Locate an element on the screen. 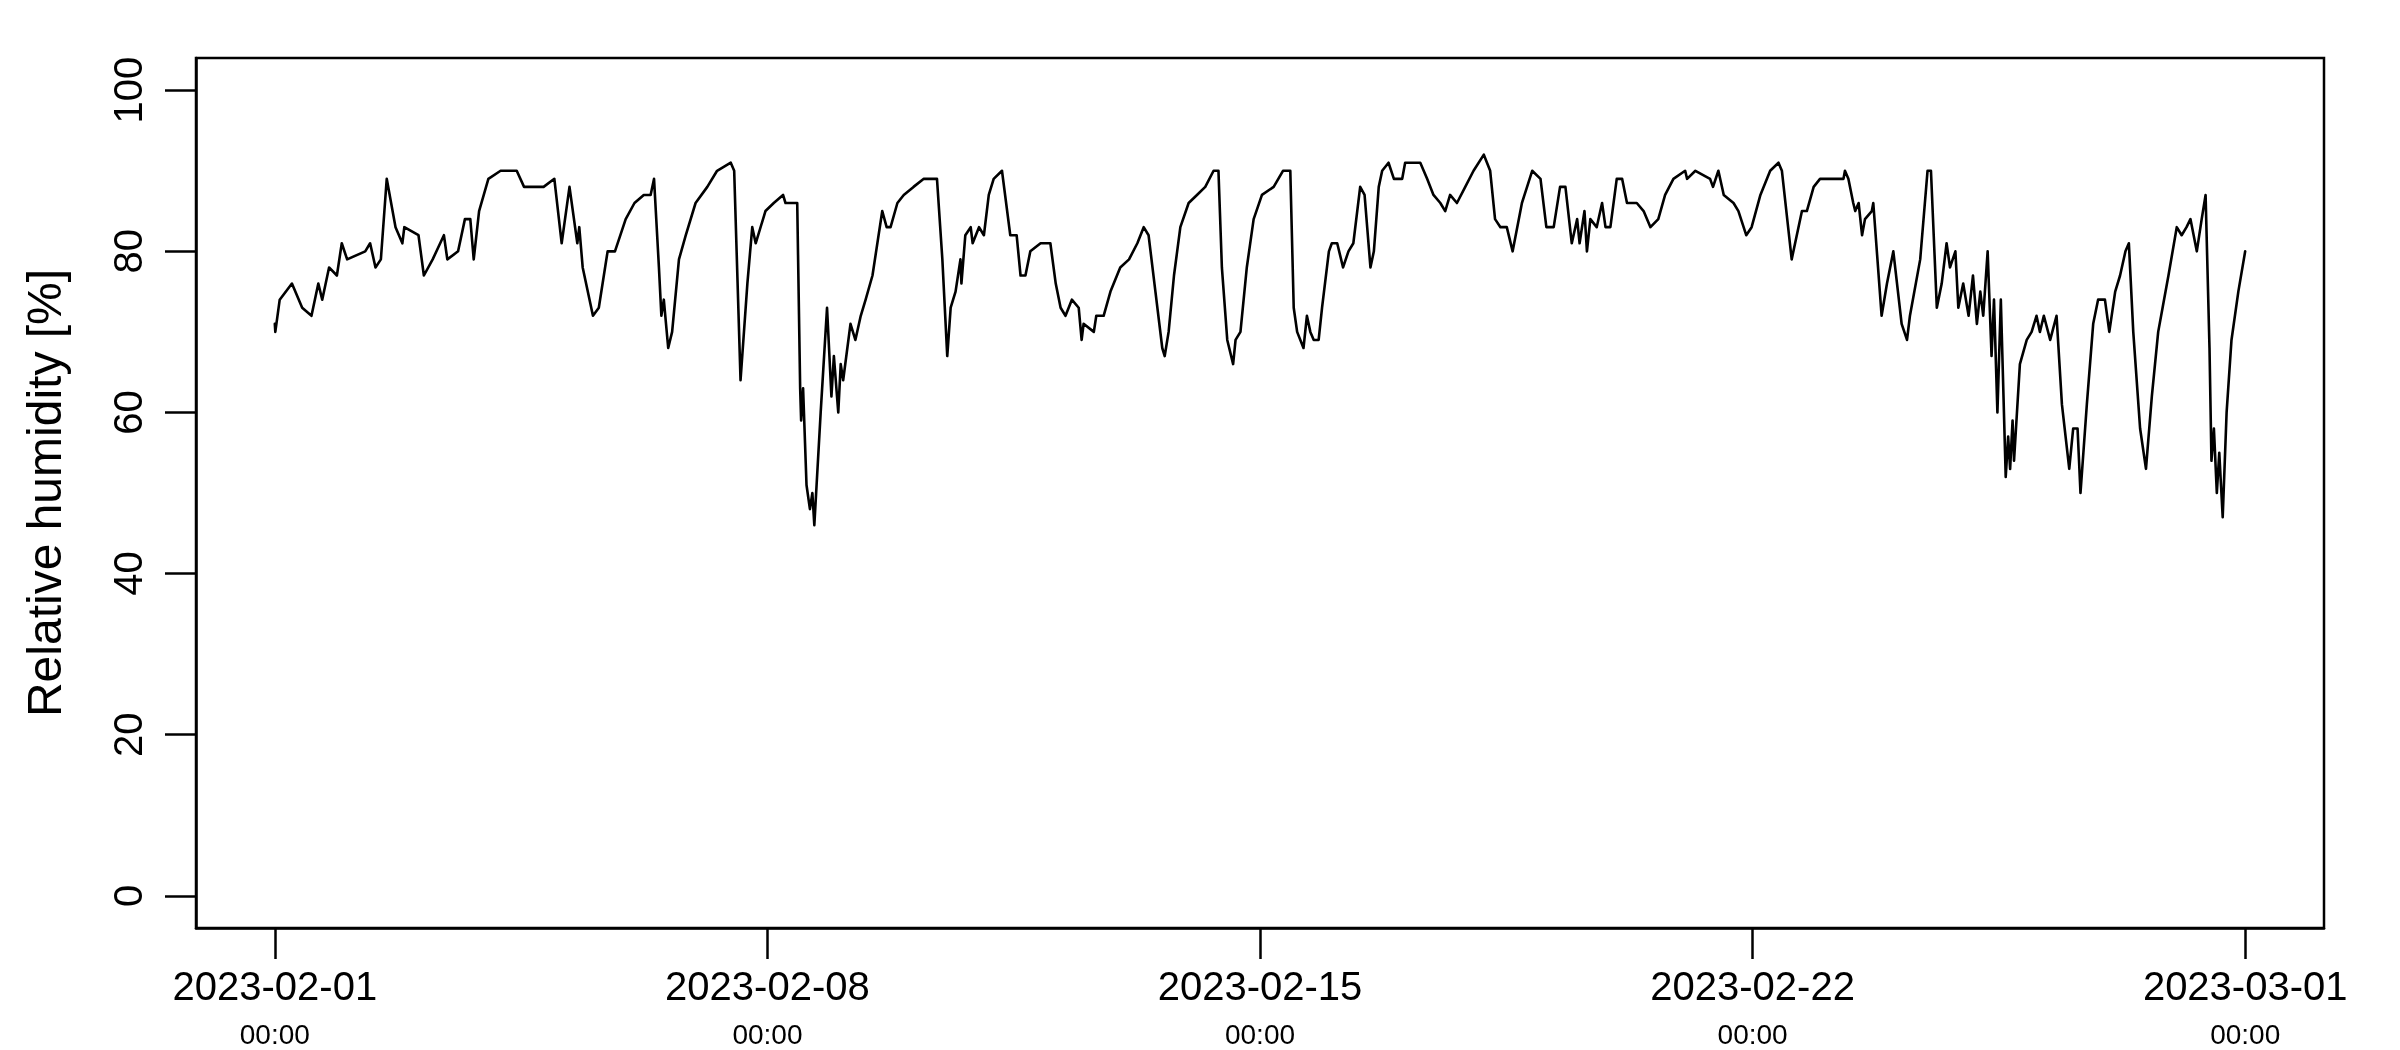 The height and width of the screenshot is (1050, 2400). x-tick-label: 2023-03-01 00:00 is located at coordinates (2245, 1007).